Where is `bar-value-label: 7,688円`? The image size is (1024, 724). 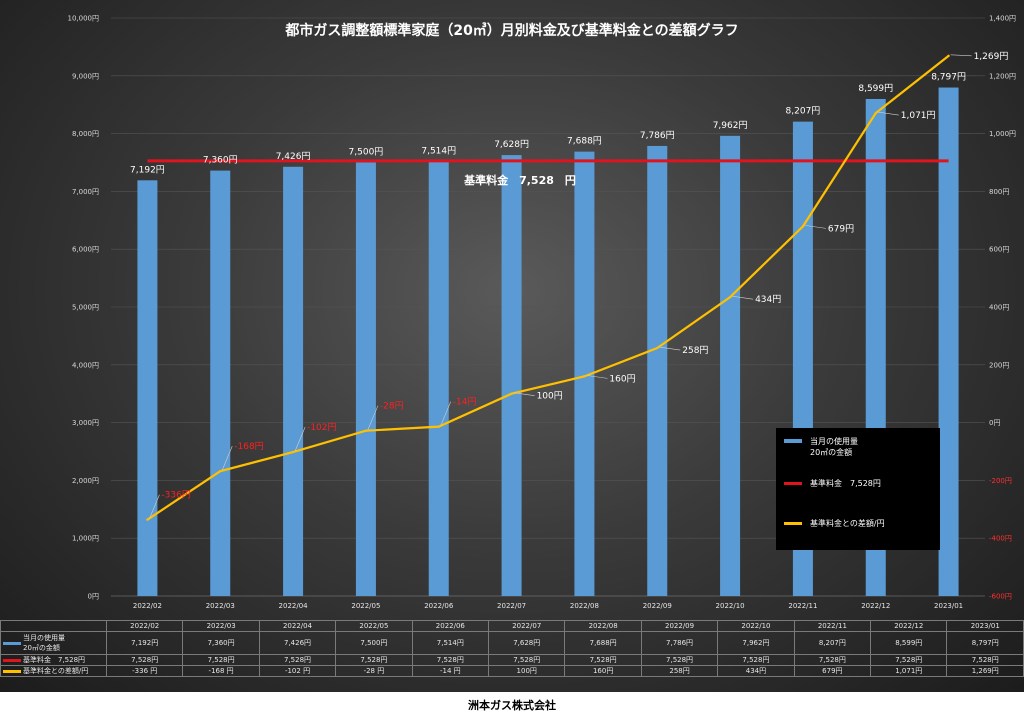 bar-value-label: 7,688円 is located at coordinates (584, 141).